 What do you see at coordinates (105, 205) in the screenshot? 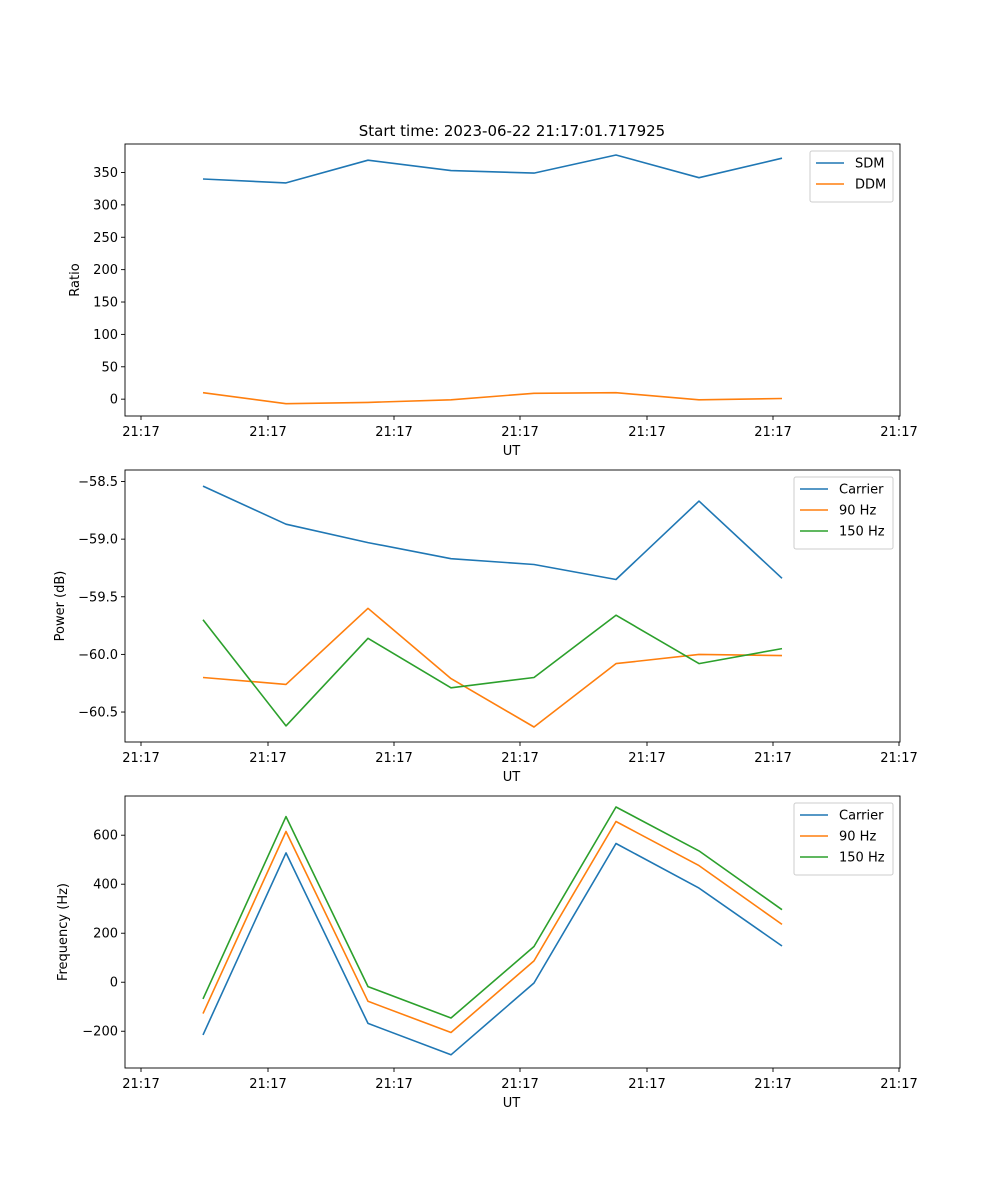
I see `y-tick-label: 300` at bounding box center [105, 205].